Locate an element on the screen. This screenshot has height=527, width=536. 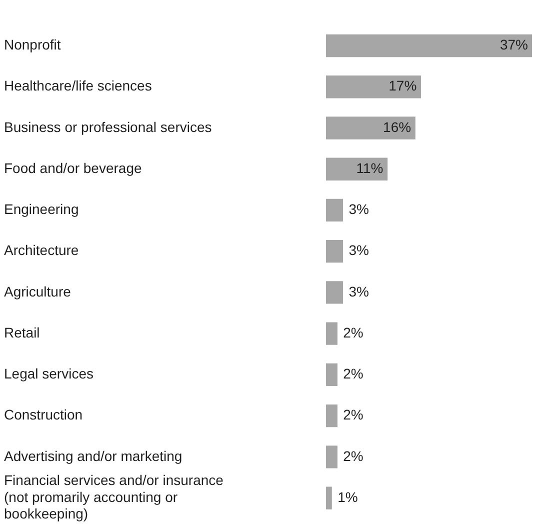
y-tick-label: Construction is located at coordinates (43, 414).